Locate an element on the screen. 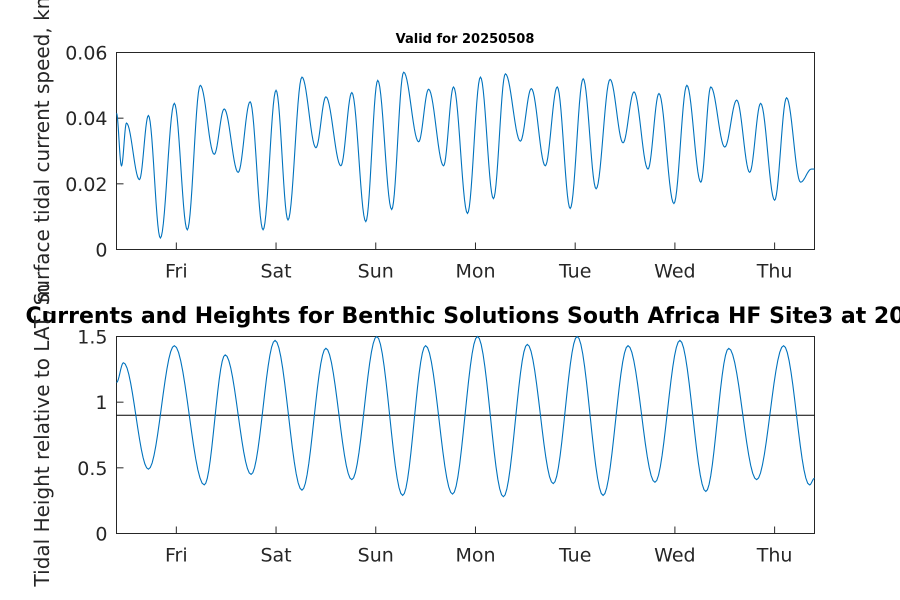  tidal-height-y-ticks: 0 0.5 1 1.5 is located at coordinates (100, 436).